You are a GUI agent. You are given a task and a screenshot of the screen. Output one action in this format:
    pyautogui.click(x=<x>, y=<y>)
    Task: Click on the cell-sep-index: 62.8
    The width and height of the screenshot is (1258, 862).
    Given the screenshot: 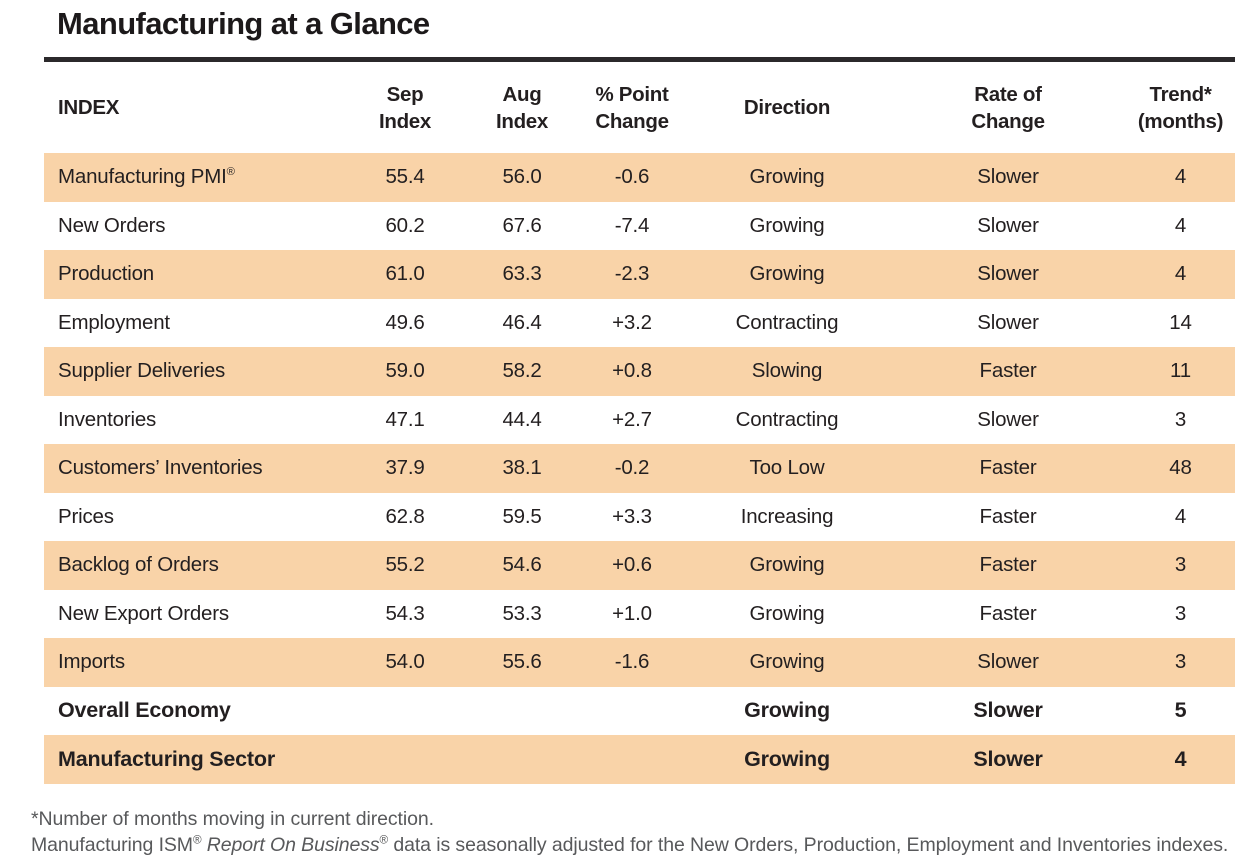 What is the action you would take?
    pyautogui.click(x=405, y=516)
    